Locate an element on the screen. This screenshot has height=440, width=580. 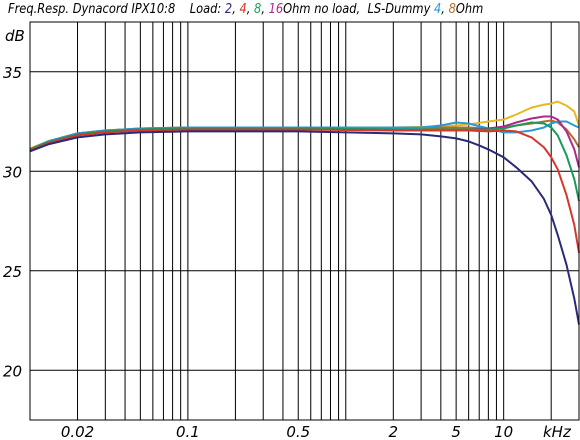
x-tick-label: 2 is located at coordinates (394, 431).